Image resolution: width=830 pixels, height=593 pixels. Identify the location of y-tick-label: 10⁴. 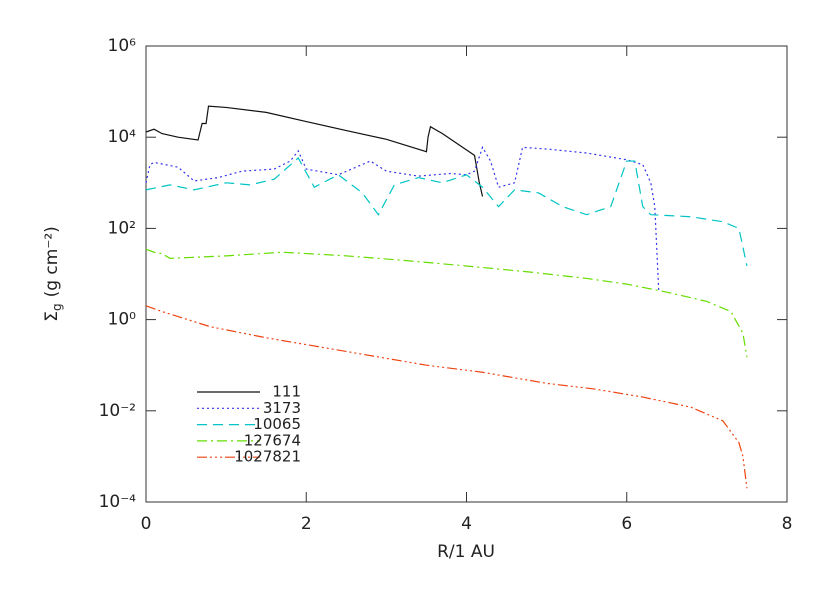
(122, 137).